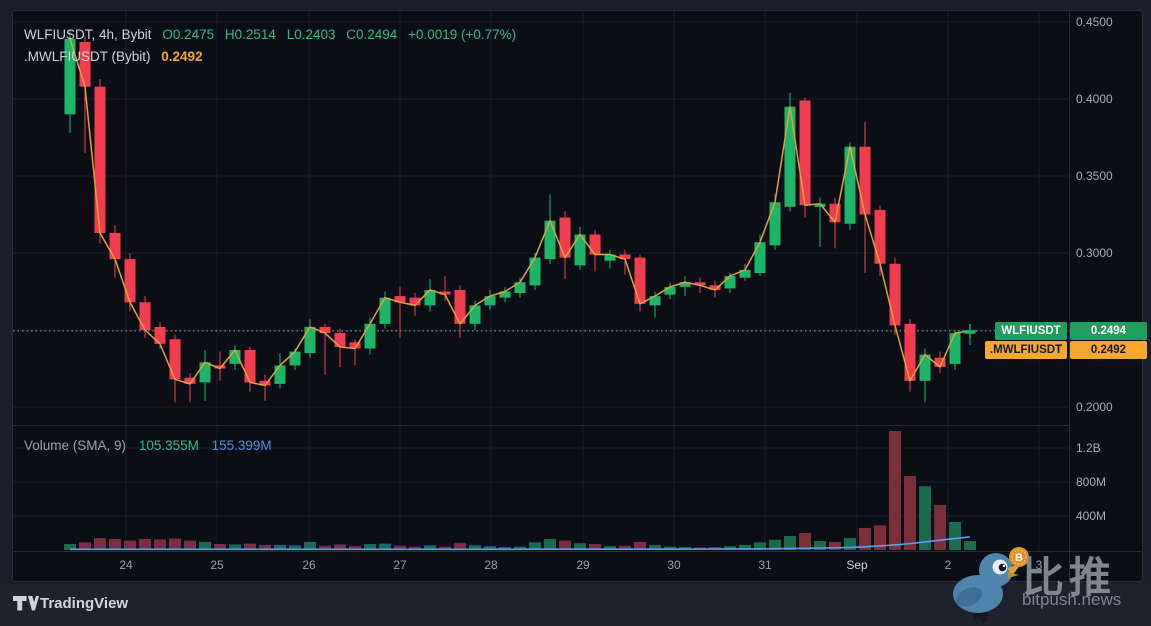  I want to click on index-price-label-symbol: .MWLFIUSDT, so click(1026, 350).